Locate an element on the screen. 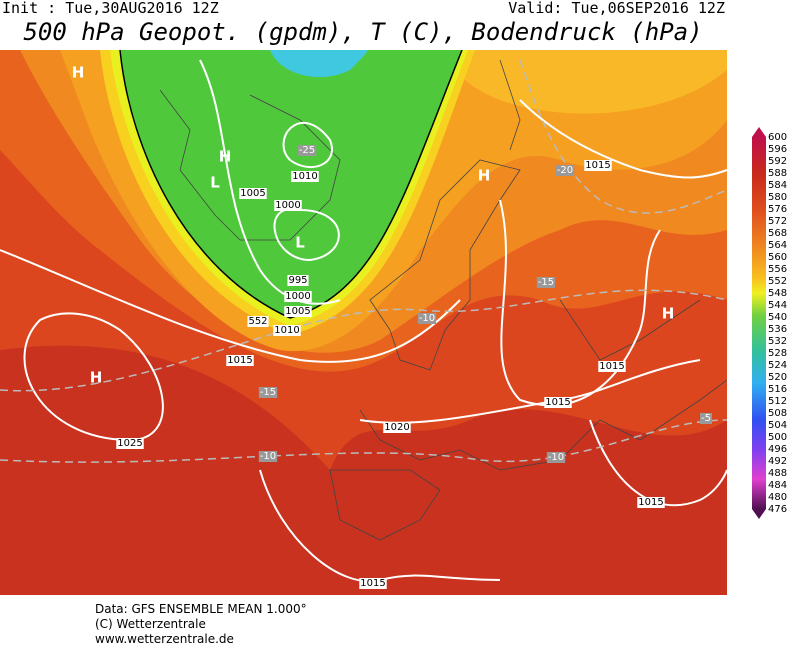 This screenshot has height=646, width=787. colorbar-label: 548 is located at coordinates (777, 293).